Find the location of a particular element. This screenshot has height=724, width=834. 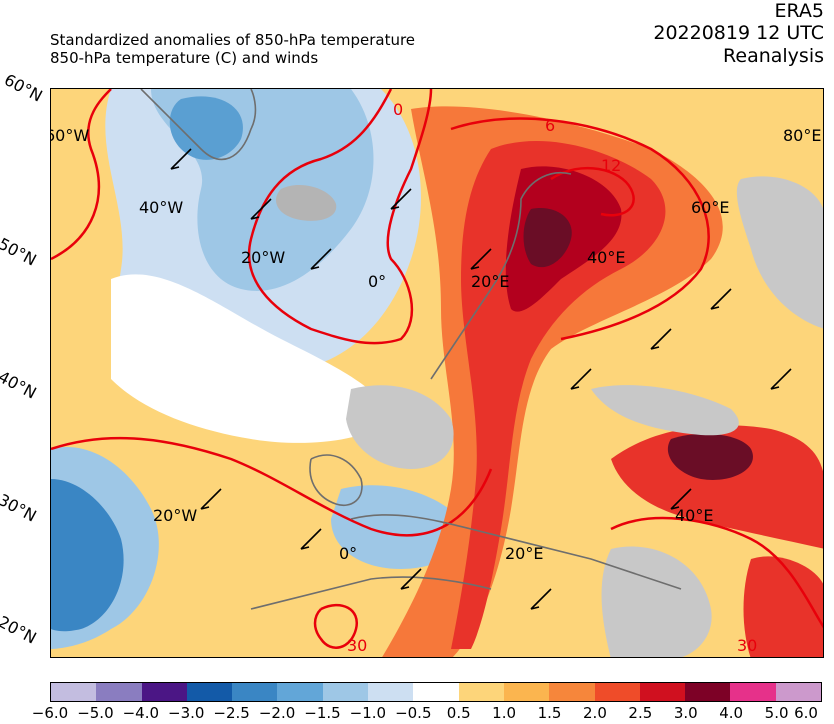

colorbar-tick-label: −2.0 is located at coordinates (277, 713).